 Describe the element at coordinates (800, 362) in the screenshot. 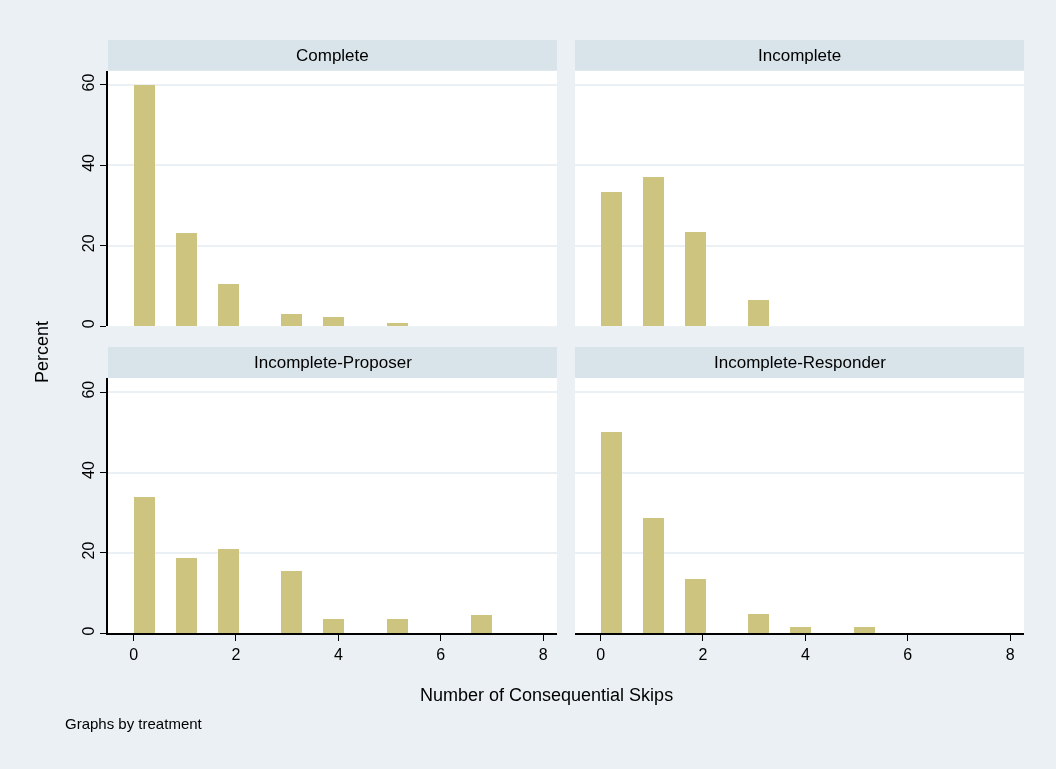

I see `chart-title: Incomplete-Responder` at that location.